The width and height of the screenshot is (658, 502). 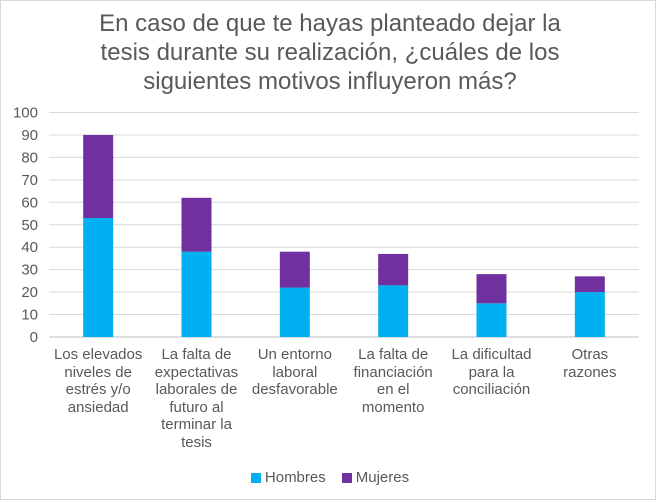 I want to click on x-category-label-line: laborales de, so click(x=196, y=389).